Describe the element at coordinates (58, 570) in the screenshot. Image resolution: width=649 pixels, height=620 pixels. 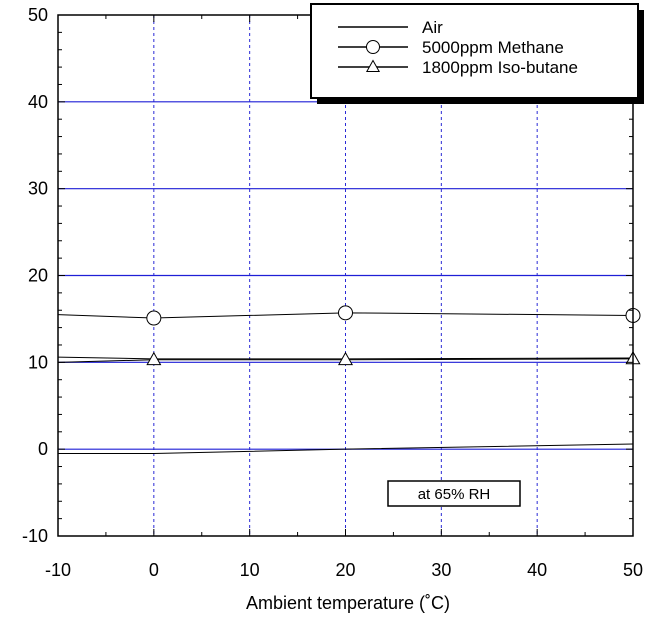
I see `x-tick-label: -10` at that location.